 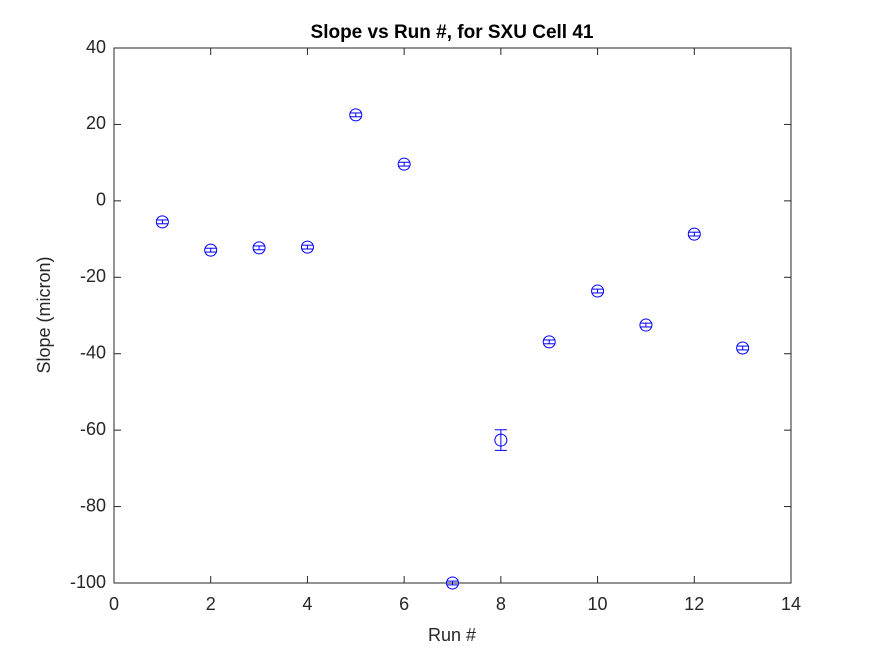 I want to click on y-tick-label: -80, so click(x=93, y=505).